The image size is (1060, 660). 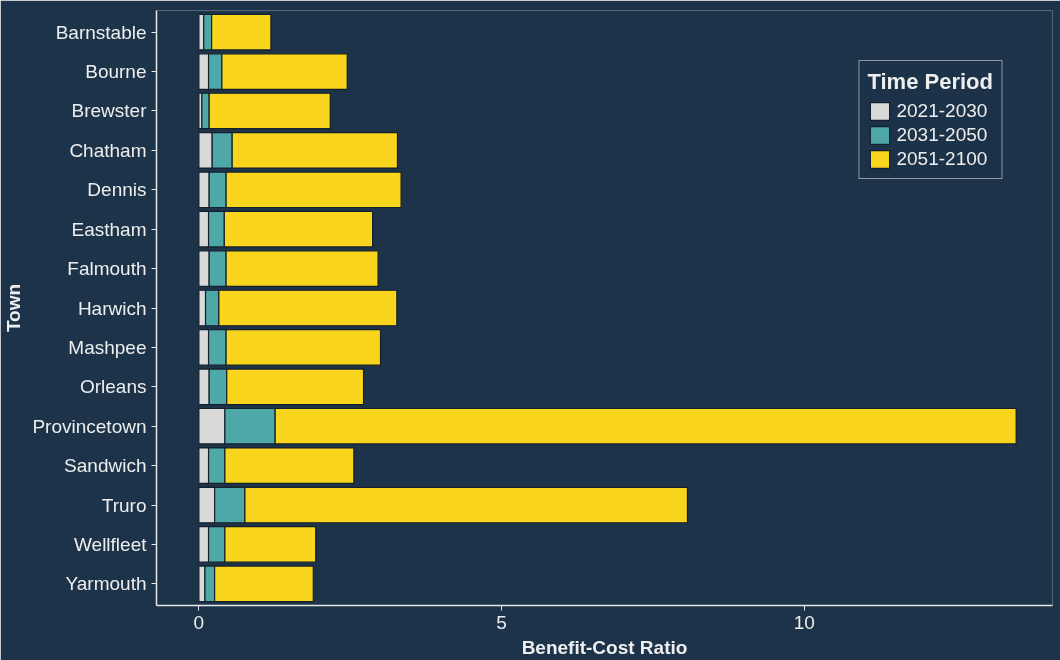 What do you see at coordinates (107, 347) in the screenshot?
I see `y-tick-label: Mashpee` at bounding box center [107, 347].